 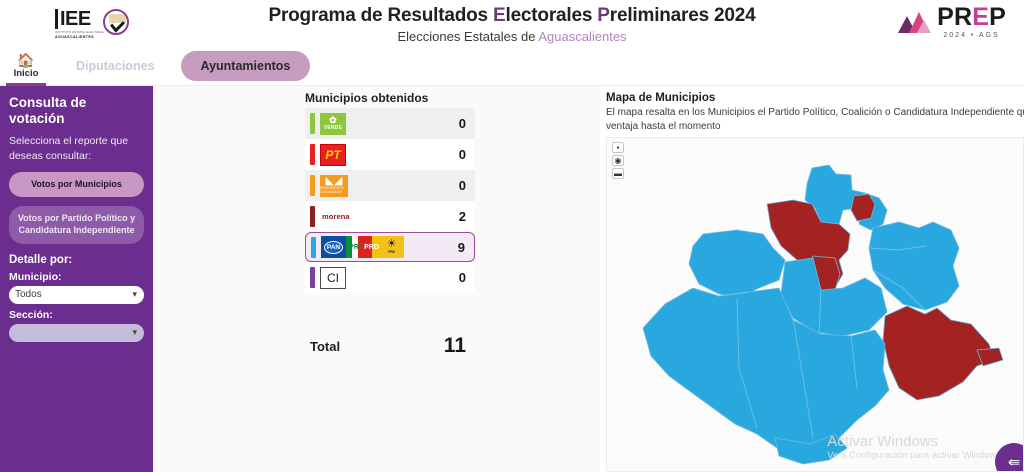 I want to click on tab-ayuntamientos: Ayuntamientos, so click(x=245, y=65).